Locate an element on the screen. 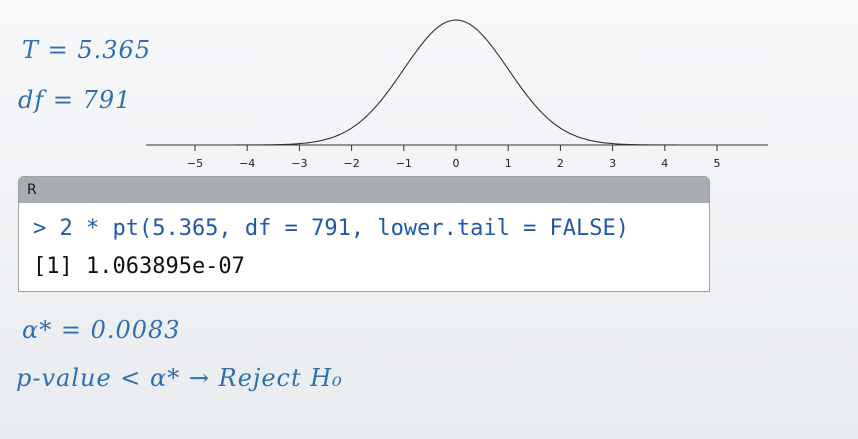  x-tick-label: −5 is located at coordinates (195, 163).